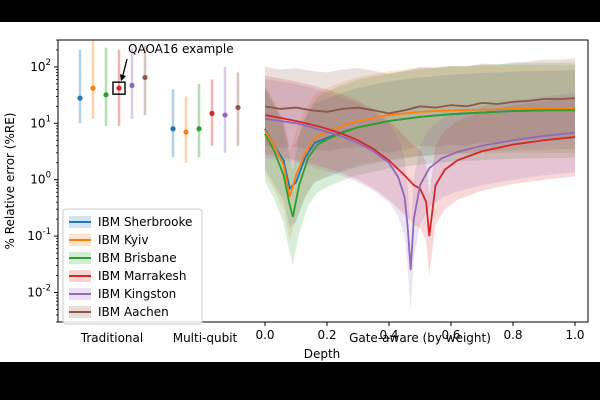 This screenshot has height=400, width=600. What do you see at coordinates (173, 129) in the screenshot?
I see `point-multi-qubit-ibm-sherbrooke` at bounding box center [173, 129].